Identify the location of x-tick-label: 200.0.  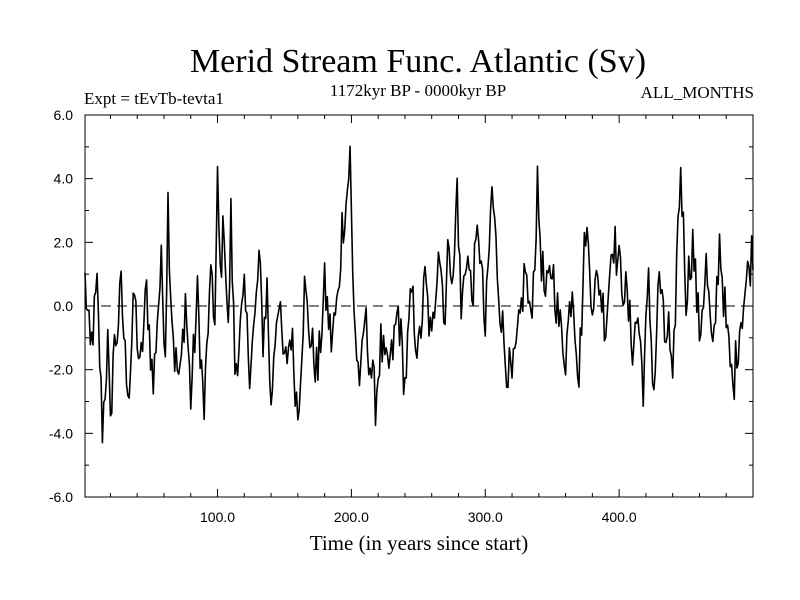
(351, 517).